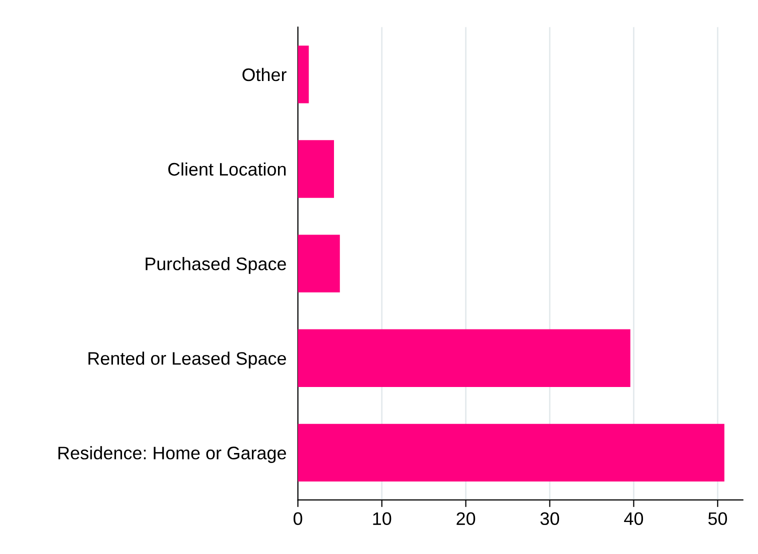  Describe the element at coordinates (227, 169) in the screenshot. I see `y-tick-label: Client Location` at that location.